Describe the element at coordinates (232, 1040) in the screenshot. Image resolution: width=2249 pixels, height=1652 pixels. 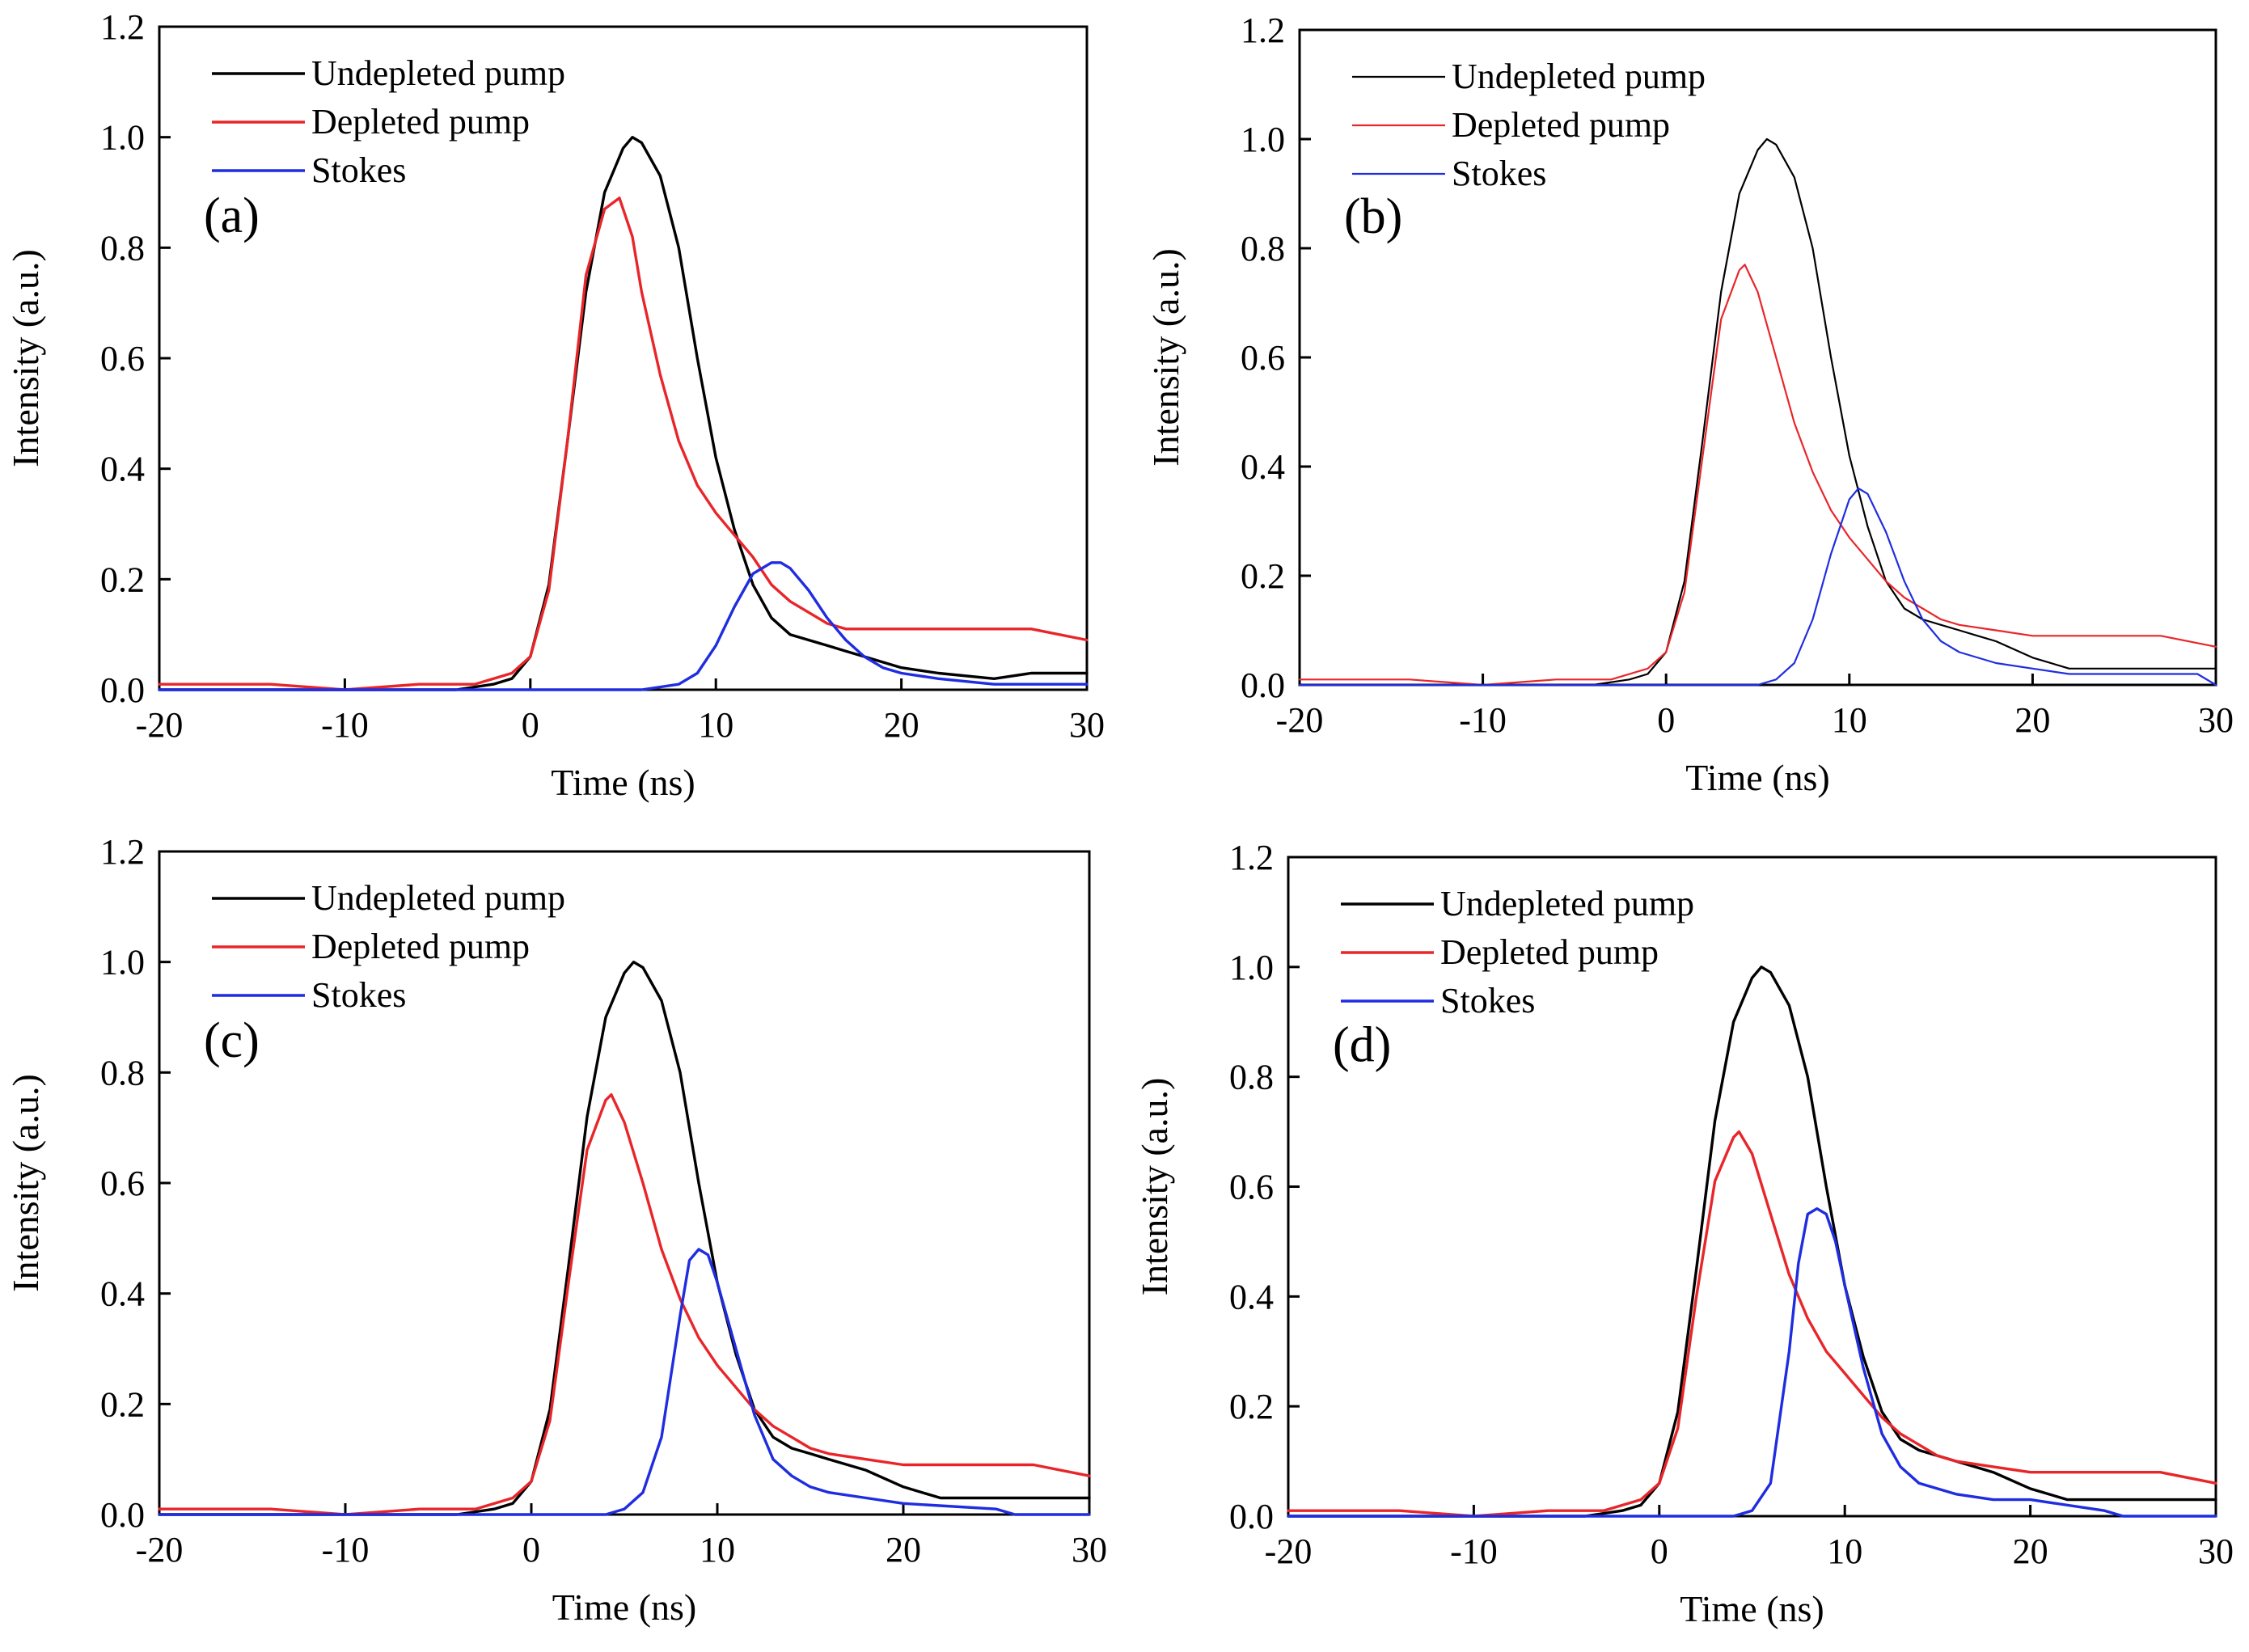
I see `panel-label: (c)` at that location.